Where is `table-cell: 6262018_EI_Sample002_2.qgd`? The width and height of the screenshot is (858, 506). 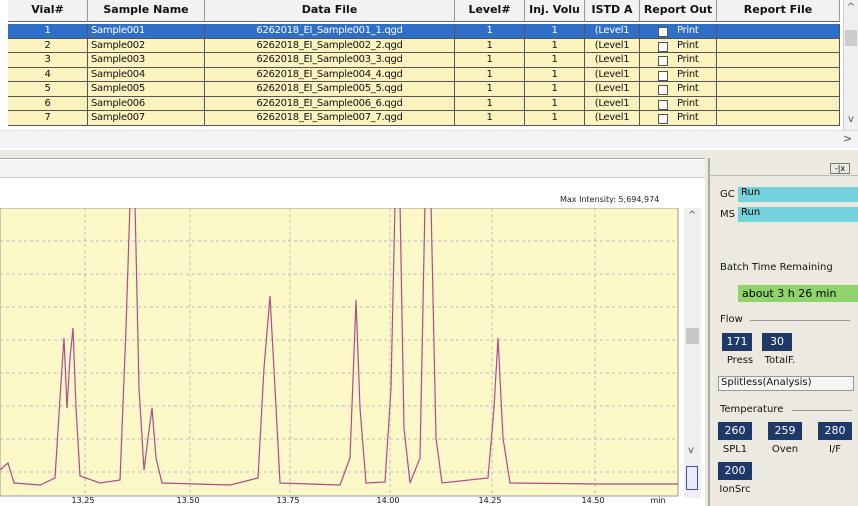 table-cell: 6262018_EI_Sample002_2.qgd is located at coordinates (330, 45).